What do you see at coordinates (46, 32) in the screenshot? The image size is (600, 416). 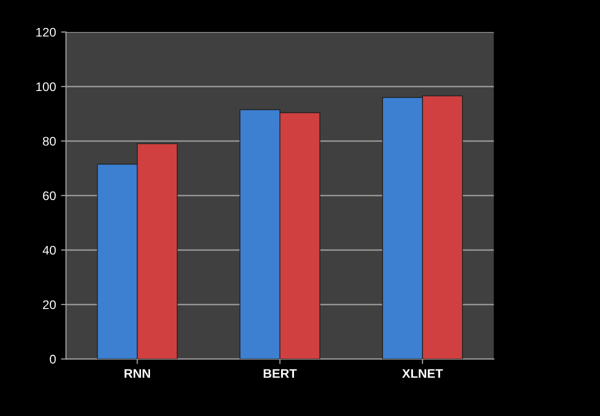 I see `y-tick-label: 120` at bounding box center [46, 32].